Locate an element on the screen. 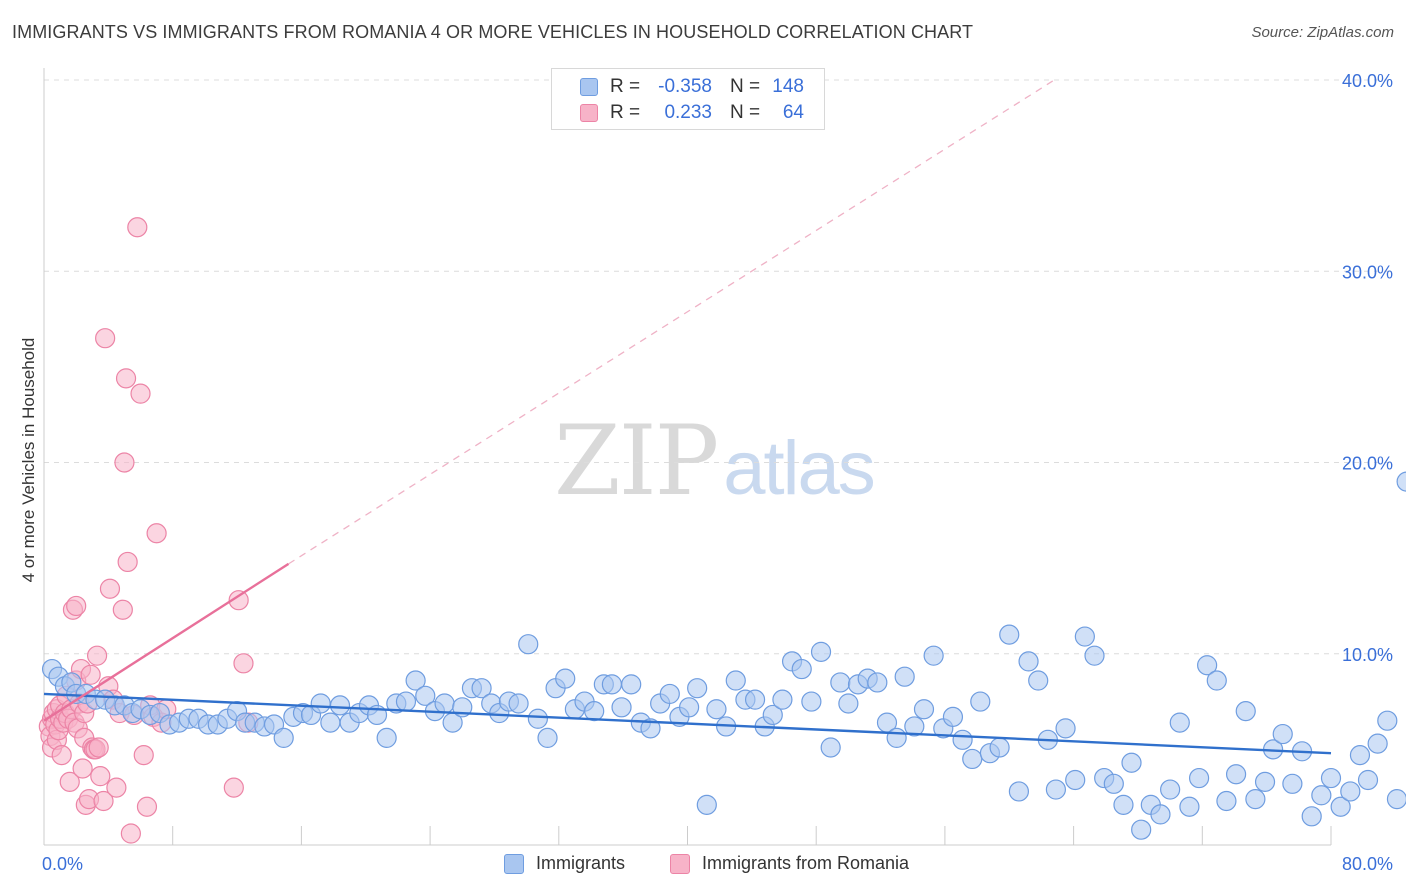  legend-row-immigrants: R = -0.358 N = 148 is located at coordinates (688, 87).